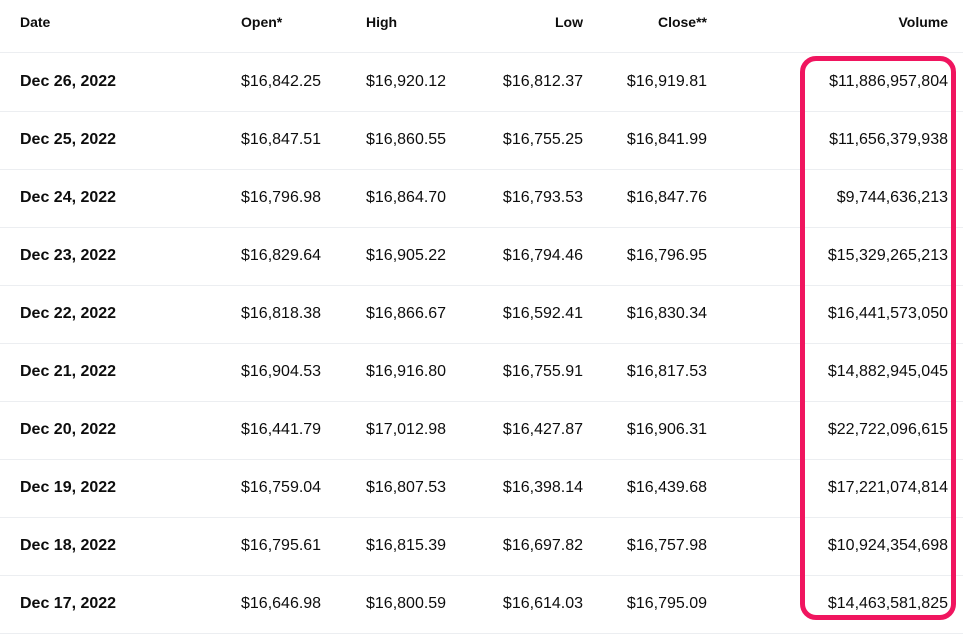 Image resolution: width=963 pixels, height=634 pixels. I want to click on cell-low: $16,592.41, so click(542, 313).